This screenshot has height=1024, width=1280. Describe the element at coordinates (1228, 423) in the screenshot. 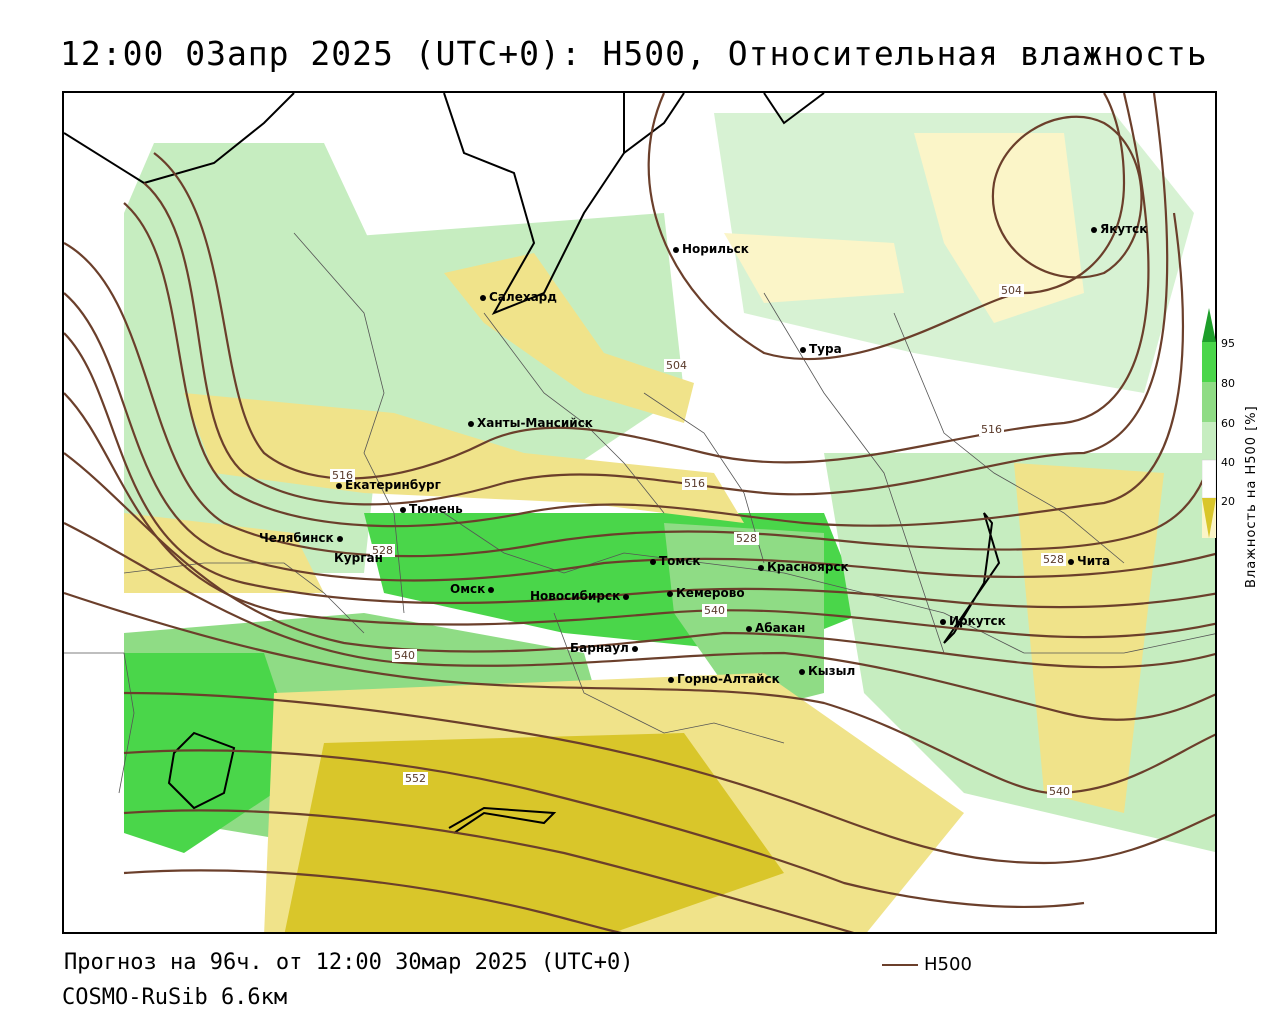

I see `colorbar-tick: 60` at that location.